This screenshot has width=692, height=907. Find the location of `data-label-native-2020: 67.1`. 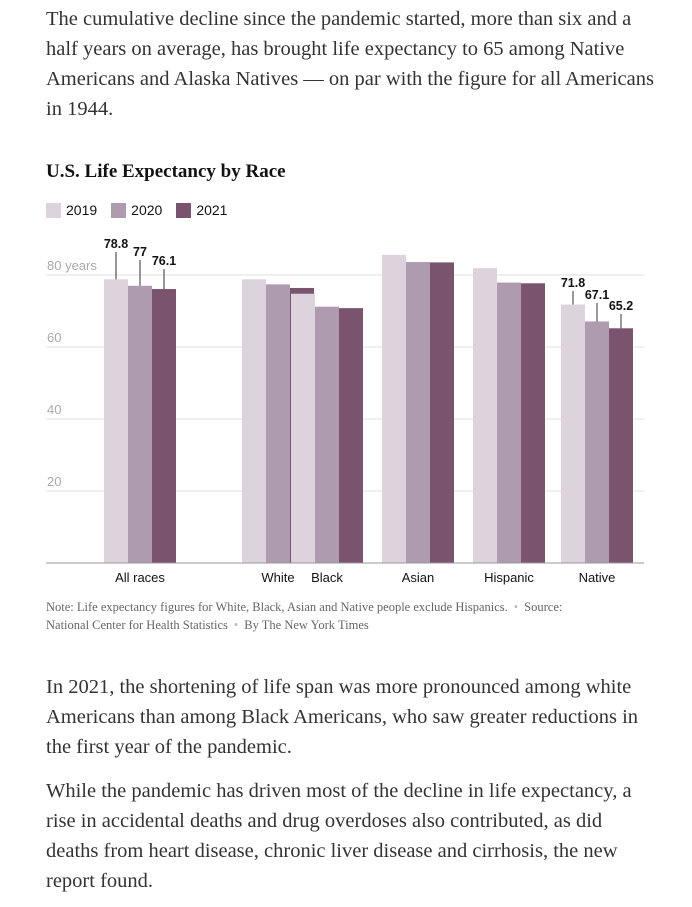

data-label-native-2020: 67.1 is located at coordinates (597, 295).